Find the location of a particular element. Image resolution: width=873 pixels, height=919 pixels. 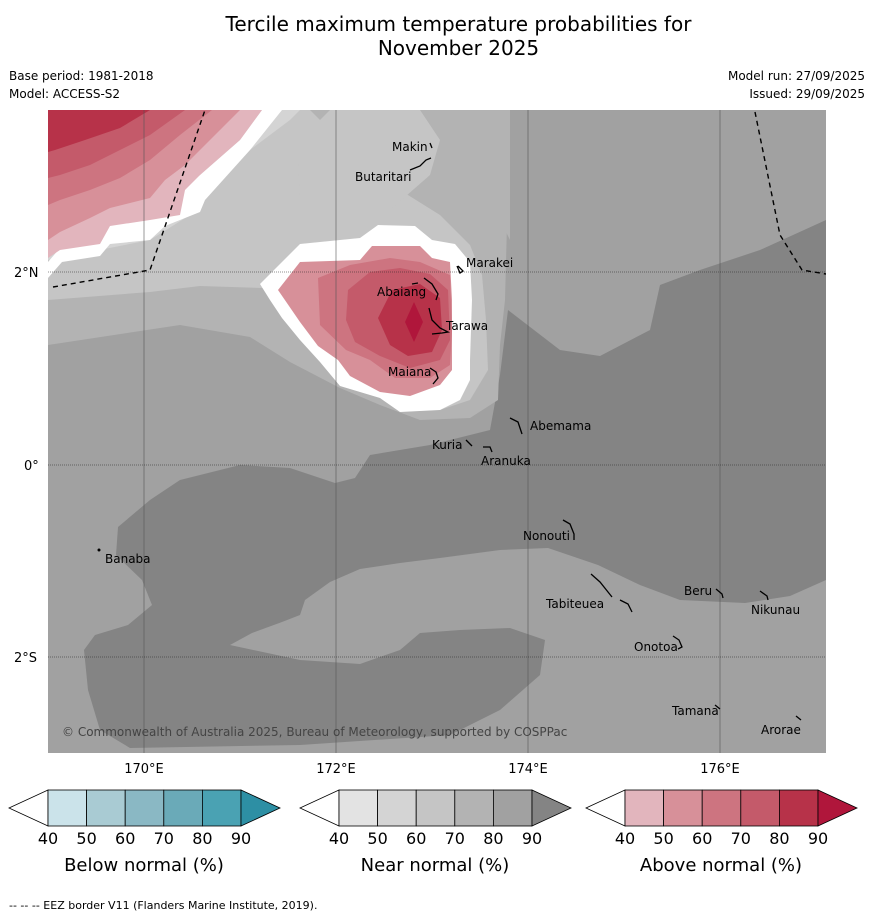

below-normal-tick-70: 70 is located at coordinates (164, 838).